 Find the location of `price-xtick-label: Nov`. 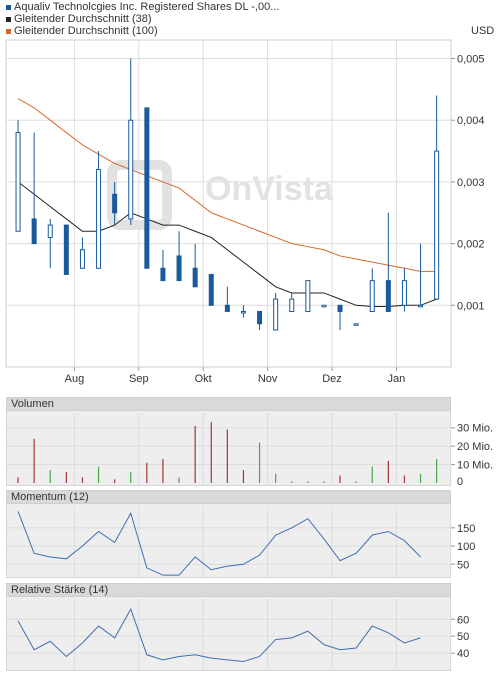

price-xtick-label: Nov is located at coordinates (268, 379).